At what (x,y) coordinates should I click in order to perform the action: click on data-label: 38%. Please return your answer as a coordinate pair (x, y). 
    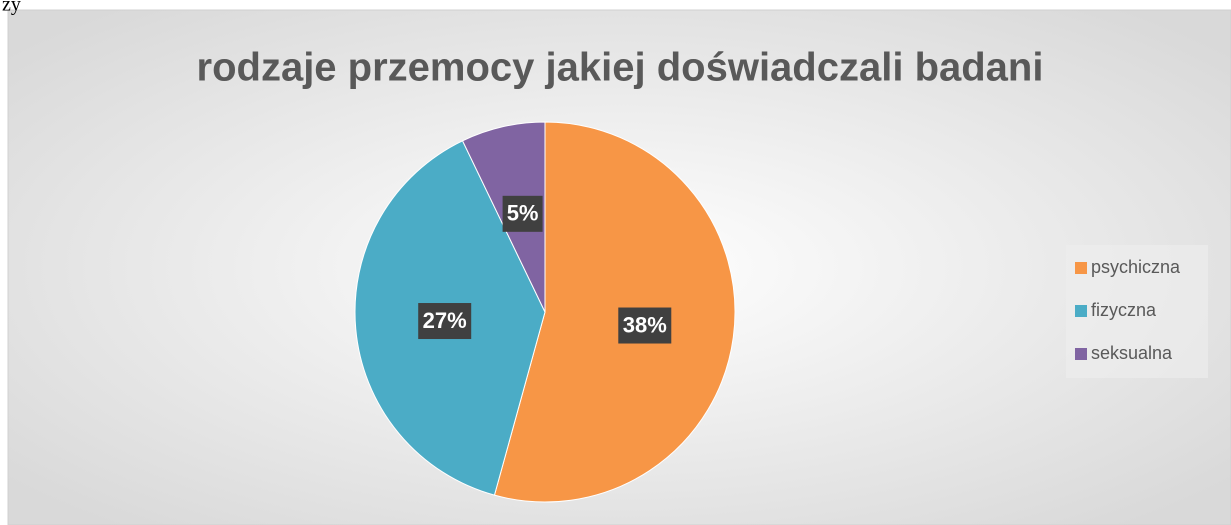
    Looking at the image, I should click on (645, 324).